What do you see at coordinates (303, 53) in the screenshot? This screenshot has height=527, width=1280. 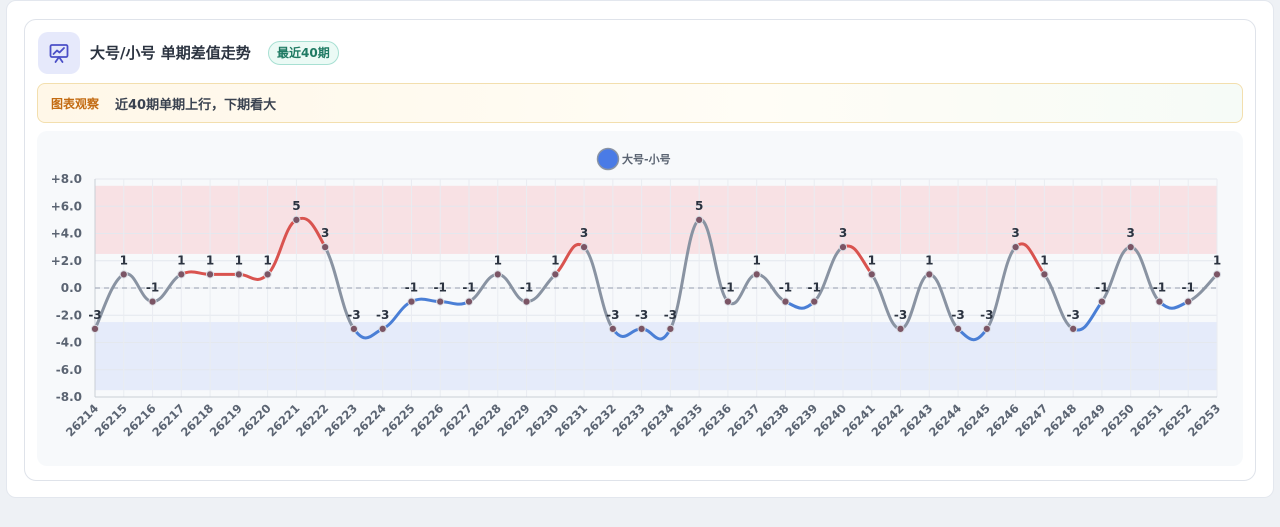 I see `period-badge: 最近40期` at bounding box center [303, 53].